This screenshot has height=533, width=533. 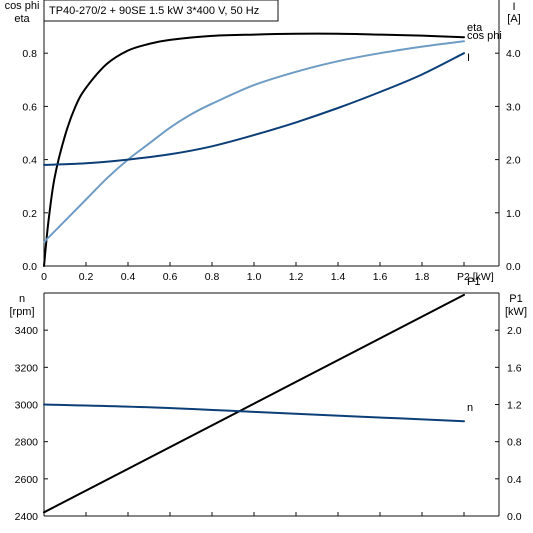 What do you see at coordinates (380, 277) in the screenshot?
I see `top-x-tick-label: 1.6` at bounding box center [380, 277].